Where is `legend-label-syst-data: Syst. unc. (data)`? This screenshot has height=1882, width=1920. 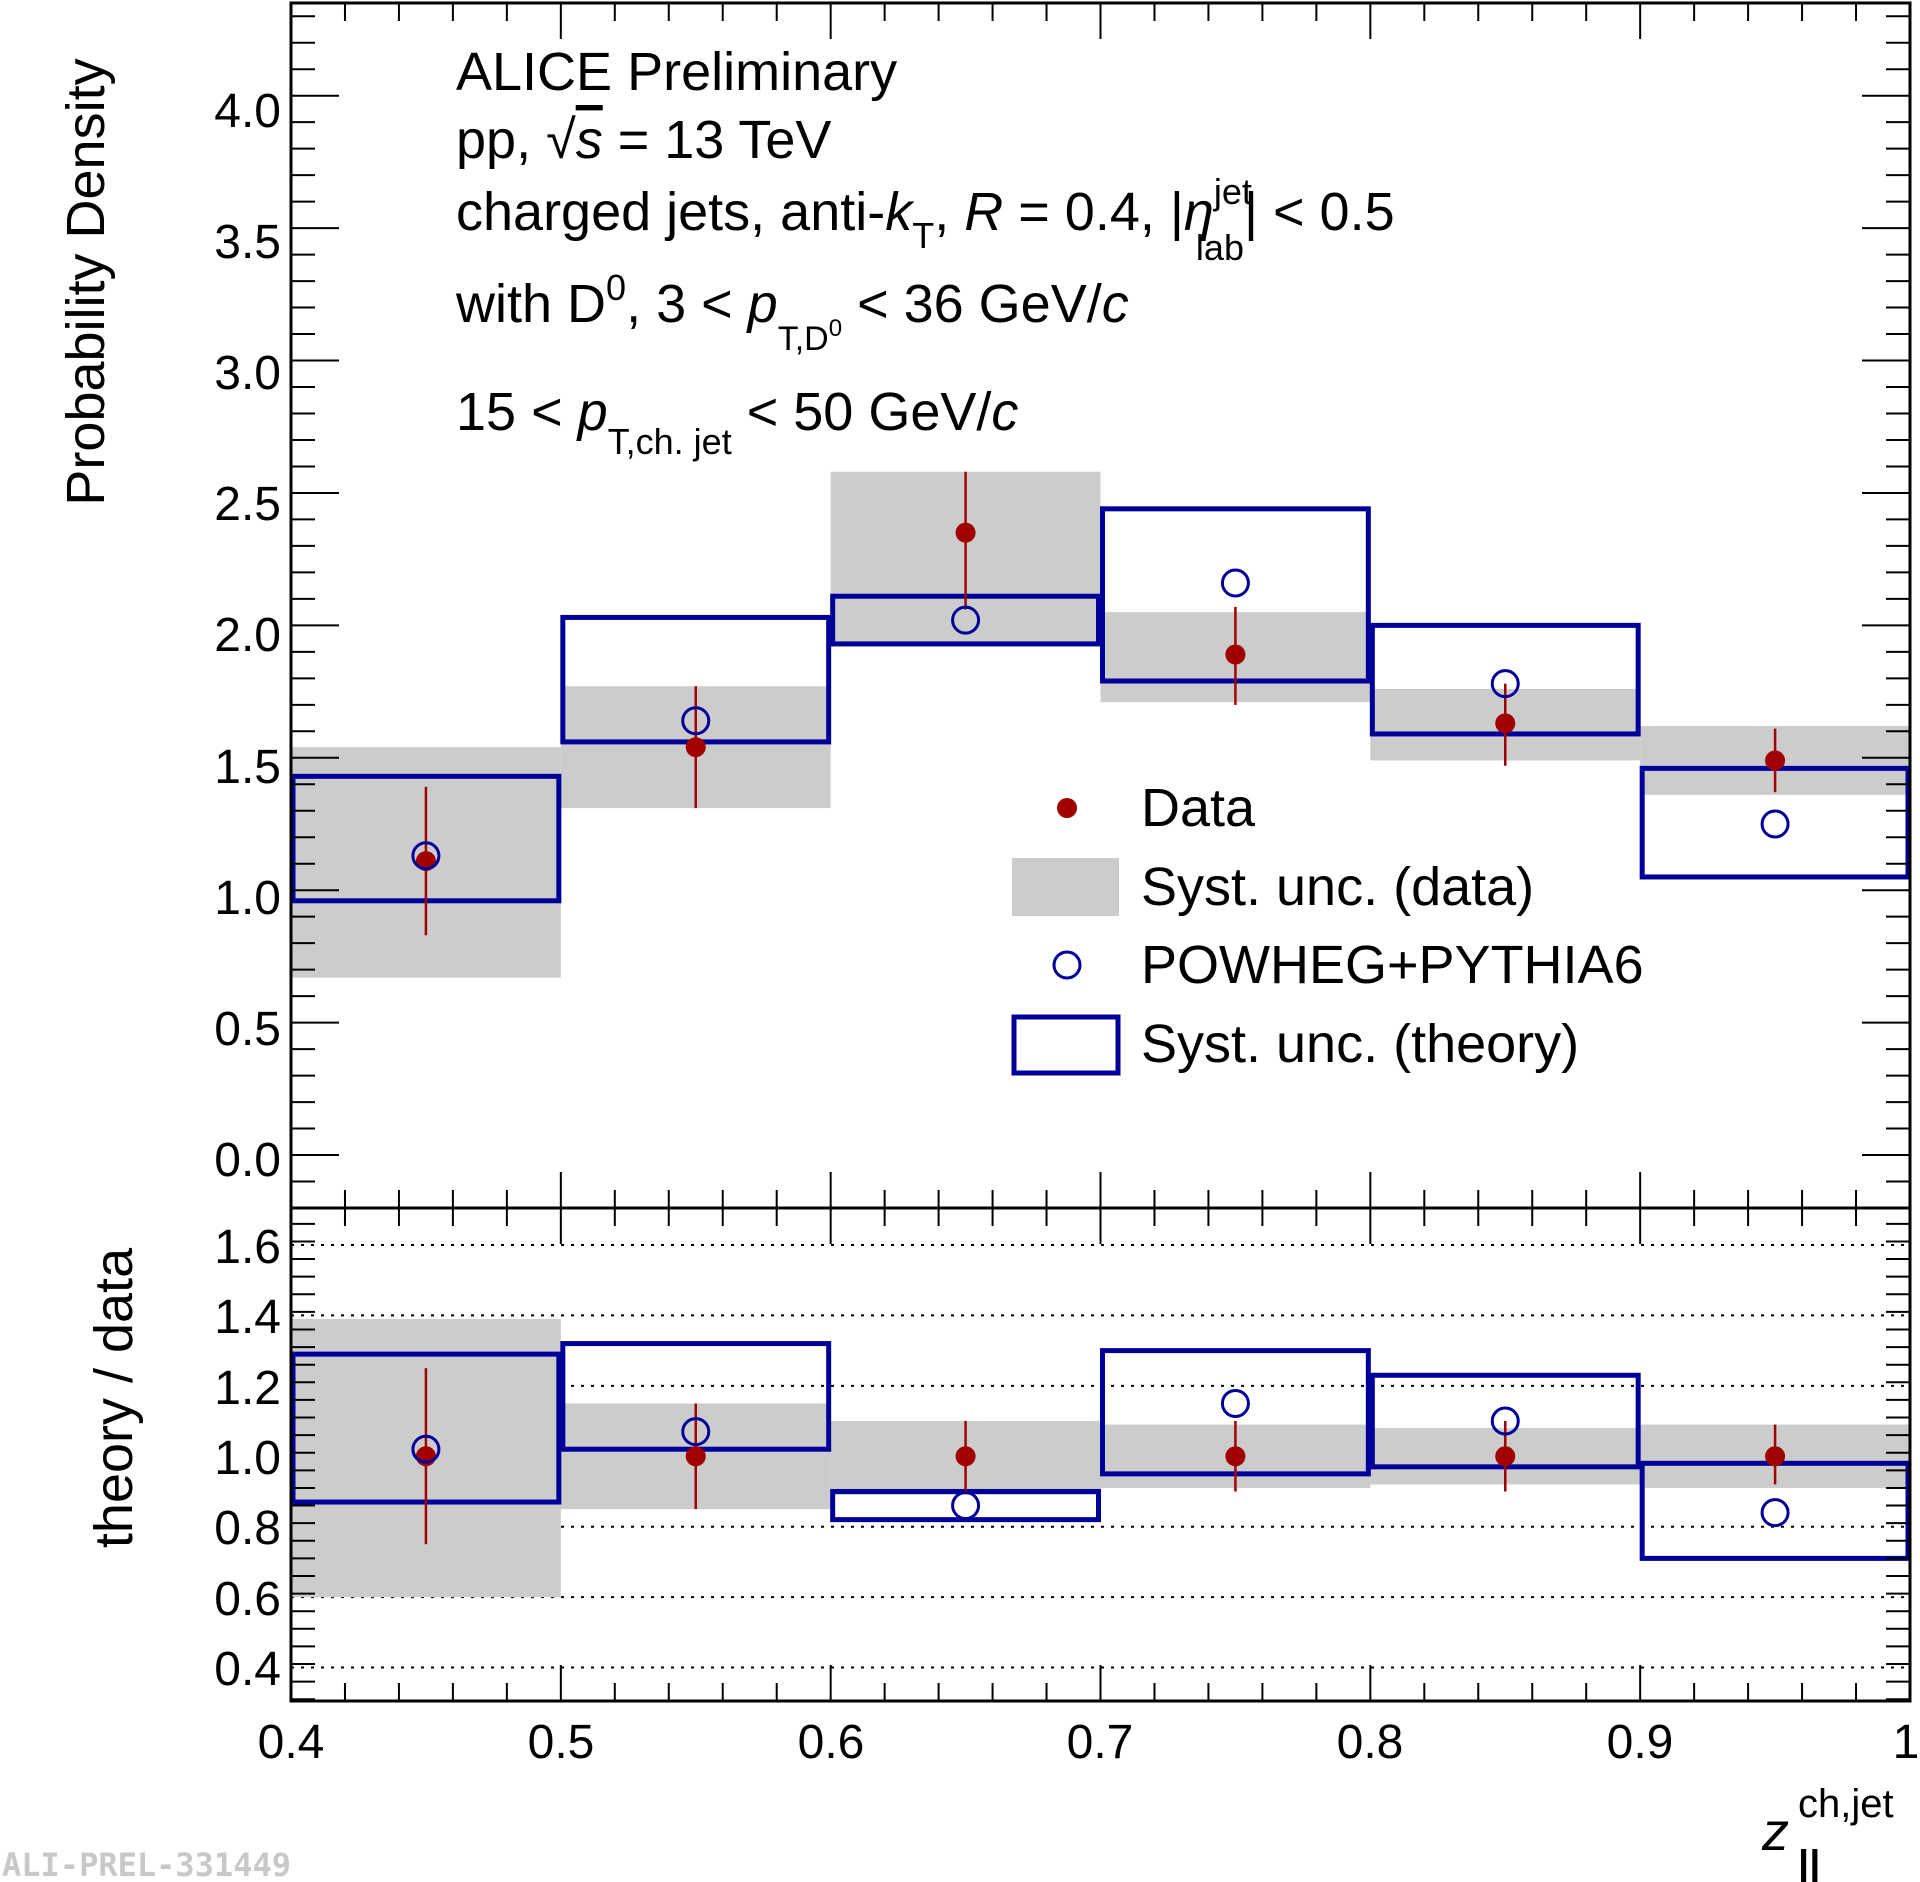 legend-label-syst-data: Syst. unc. (data) is located at coordinates (1337, 887).